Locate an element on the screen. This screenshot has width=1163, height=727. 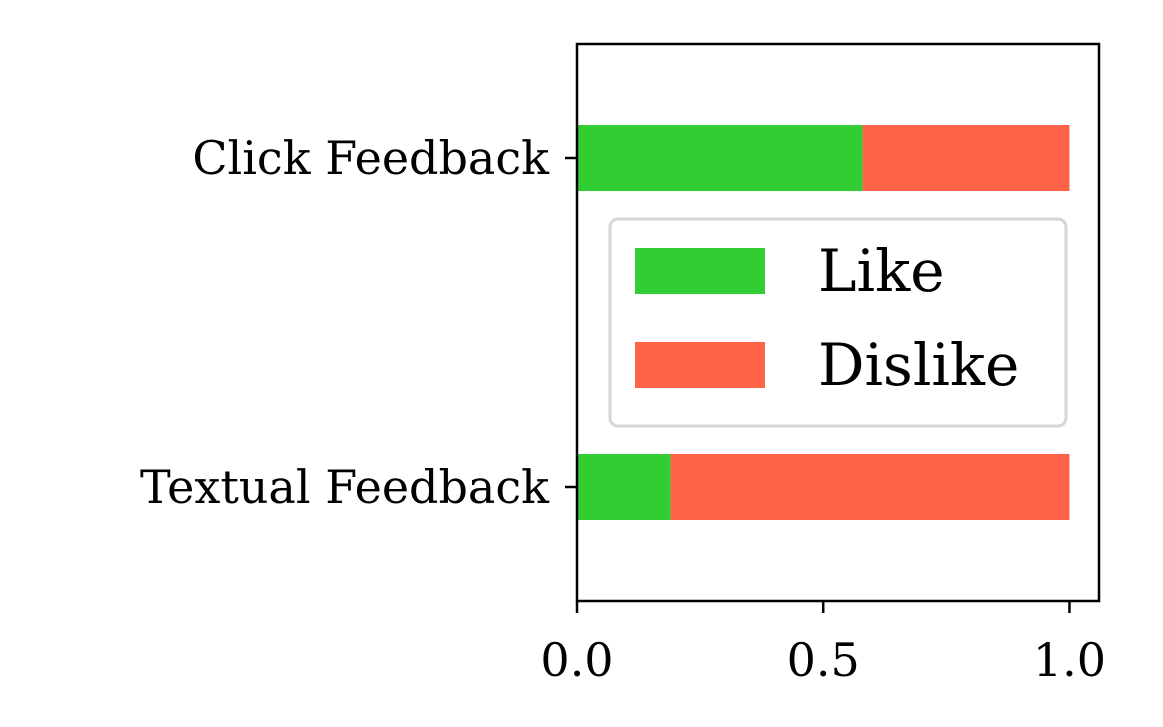
legend-label-like: Like is located at coordinates (881, 271).